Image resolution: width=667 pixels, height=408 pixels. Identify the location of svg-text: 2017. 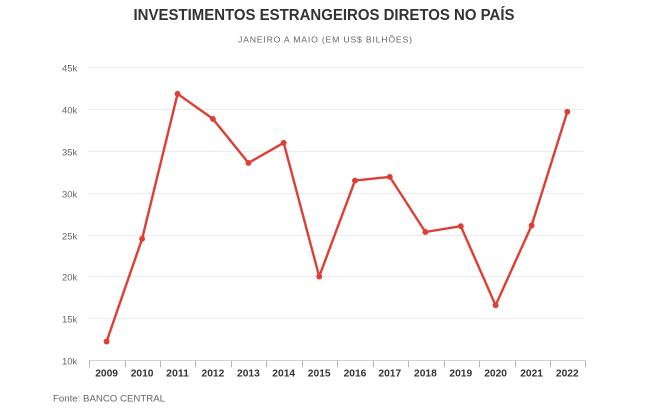
(389, 374).